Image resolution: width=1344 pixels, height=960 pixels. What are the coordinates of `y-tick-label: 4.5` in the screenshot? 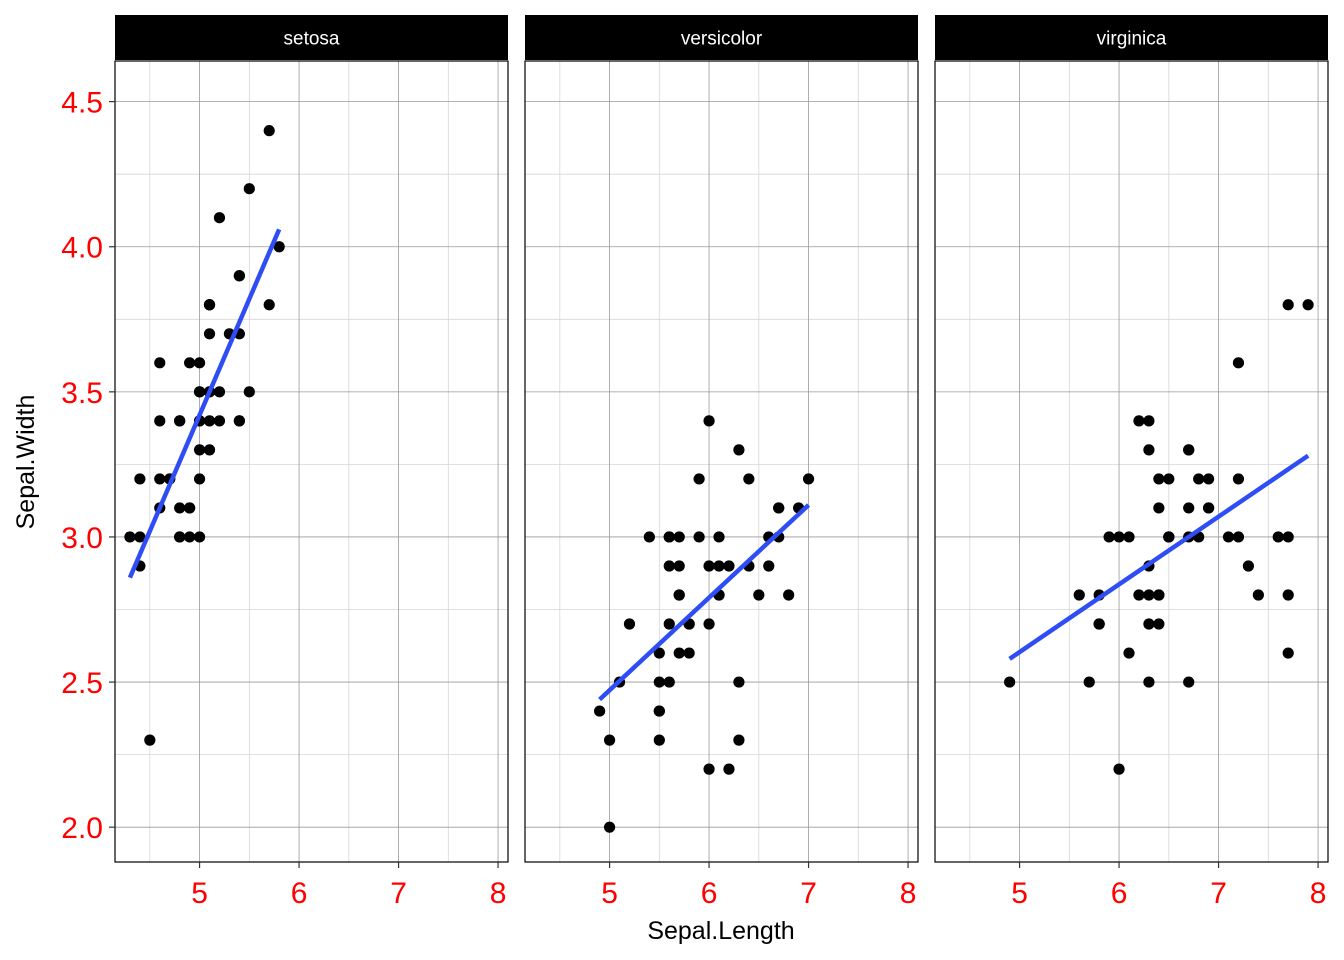 It's located at (82, 103).